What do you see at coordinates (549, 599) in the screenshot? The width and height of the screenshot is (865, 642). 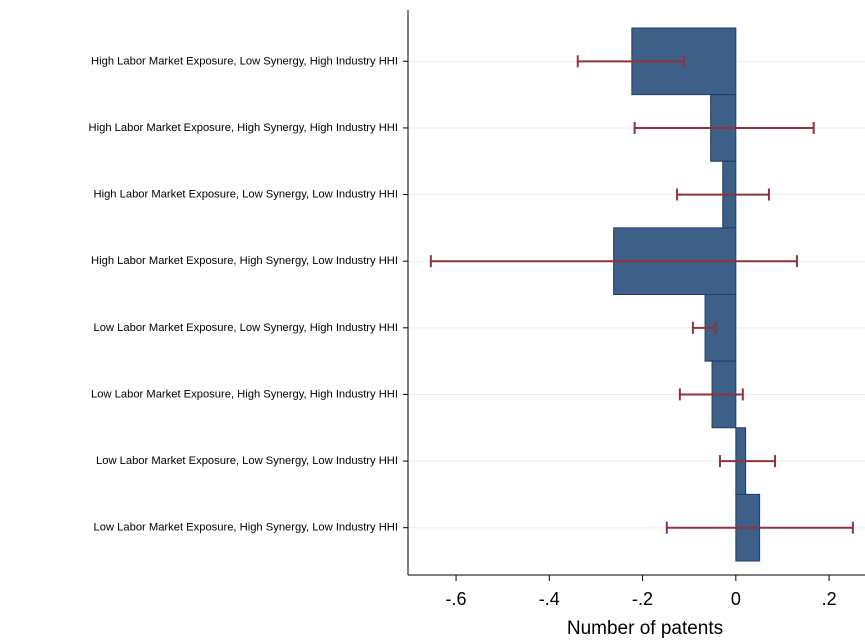 I see `x-tick-label: -.4` at bounding box center [549, 599].